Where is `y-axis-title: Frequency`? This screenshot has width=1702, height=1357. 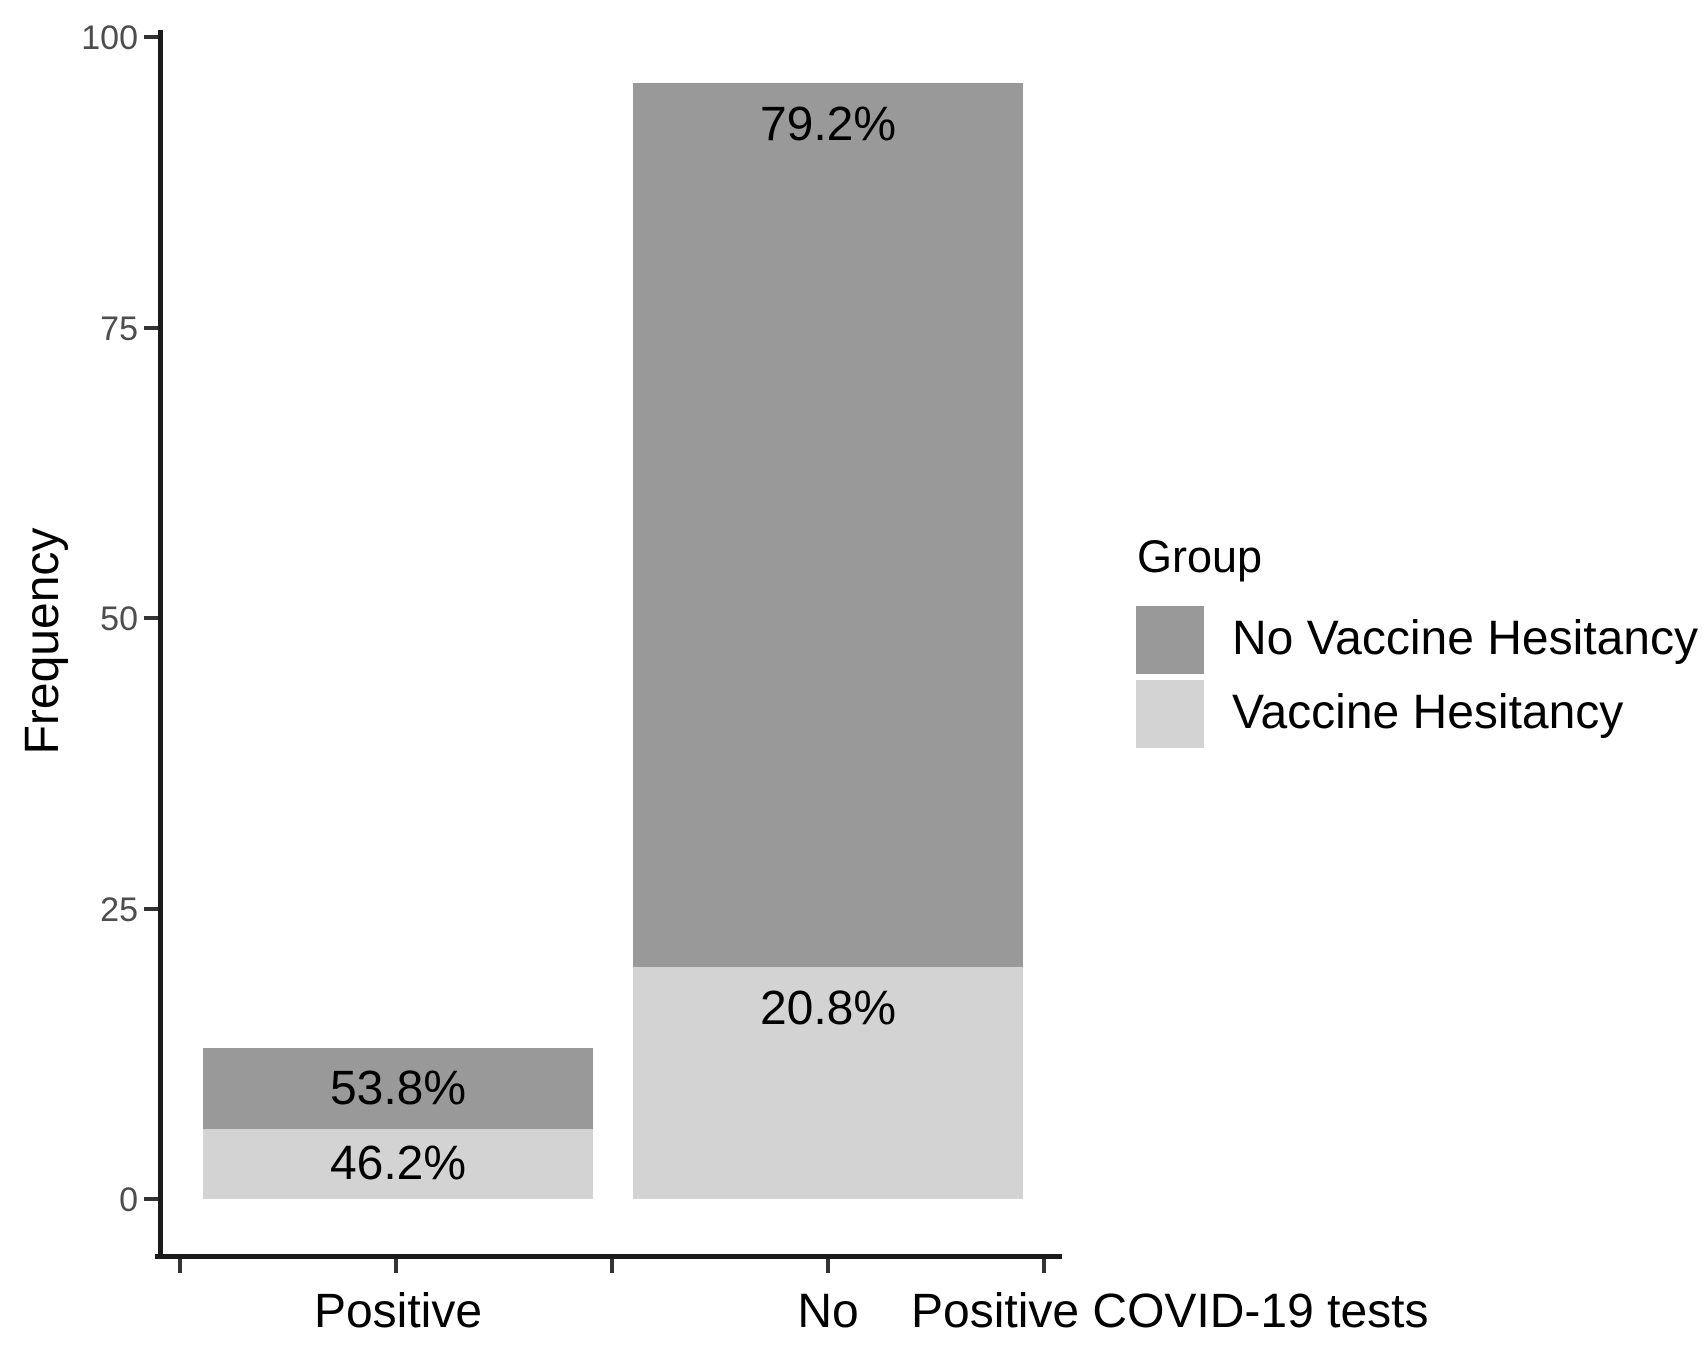 y-axis-title: Frequency is located at coordinates (42, 641).